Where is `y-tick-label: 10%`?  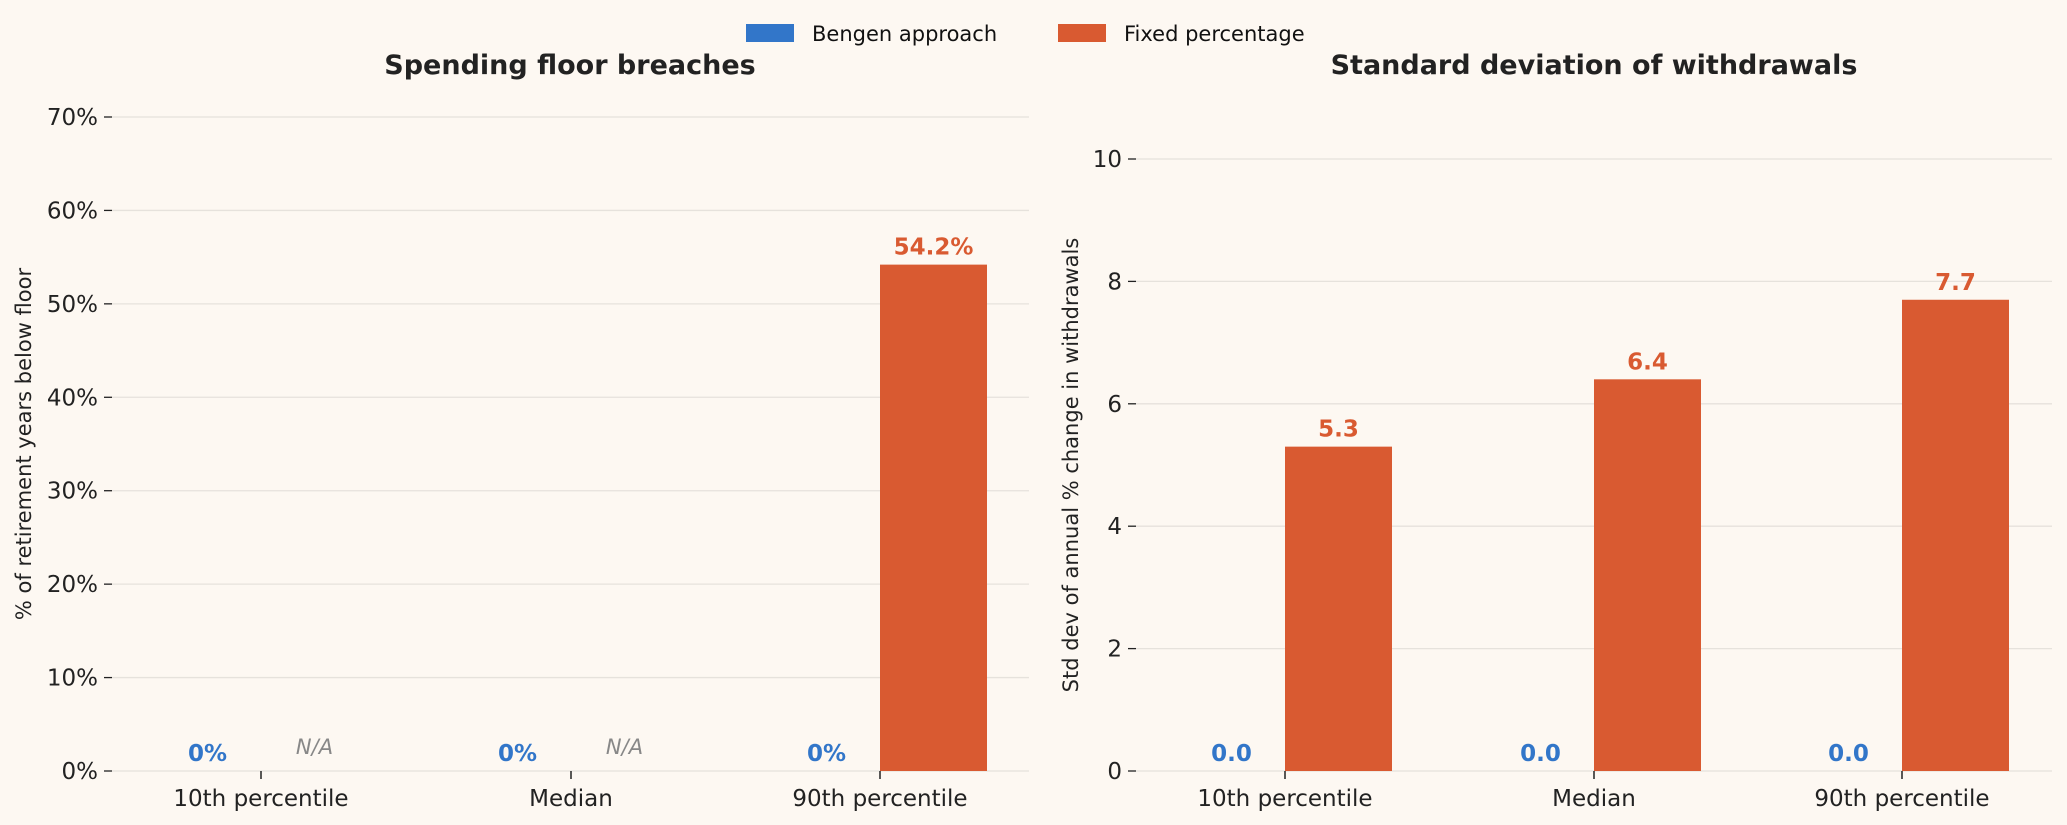 y-tick-label: 10% is located at coordinates (72, 679).